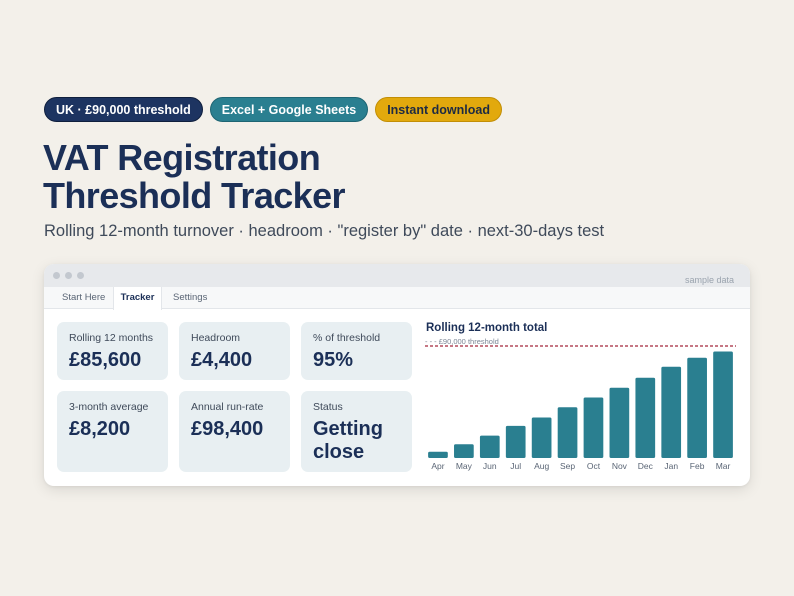  I want to click on x-tick-label: Nov, so click(620, 466).